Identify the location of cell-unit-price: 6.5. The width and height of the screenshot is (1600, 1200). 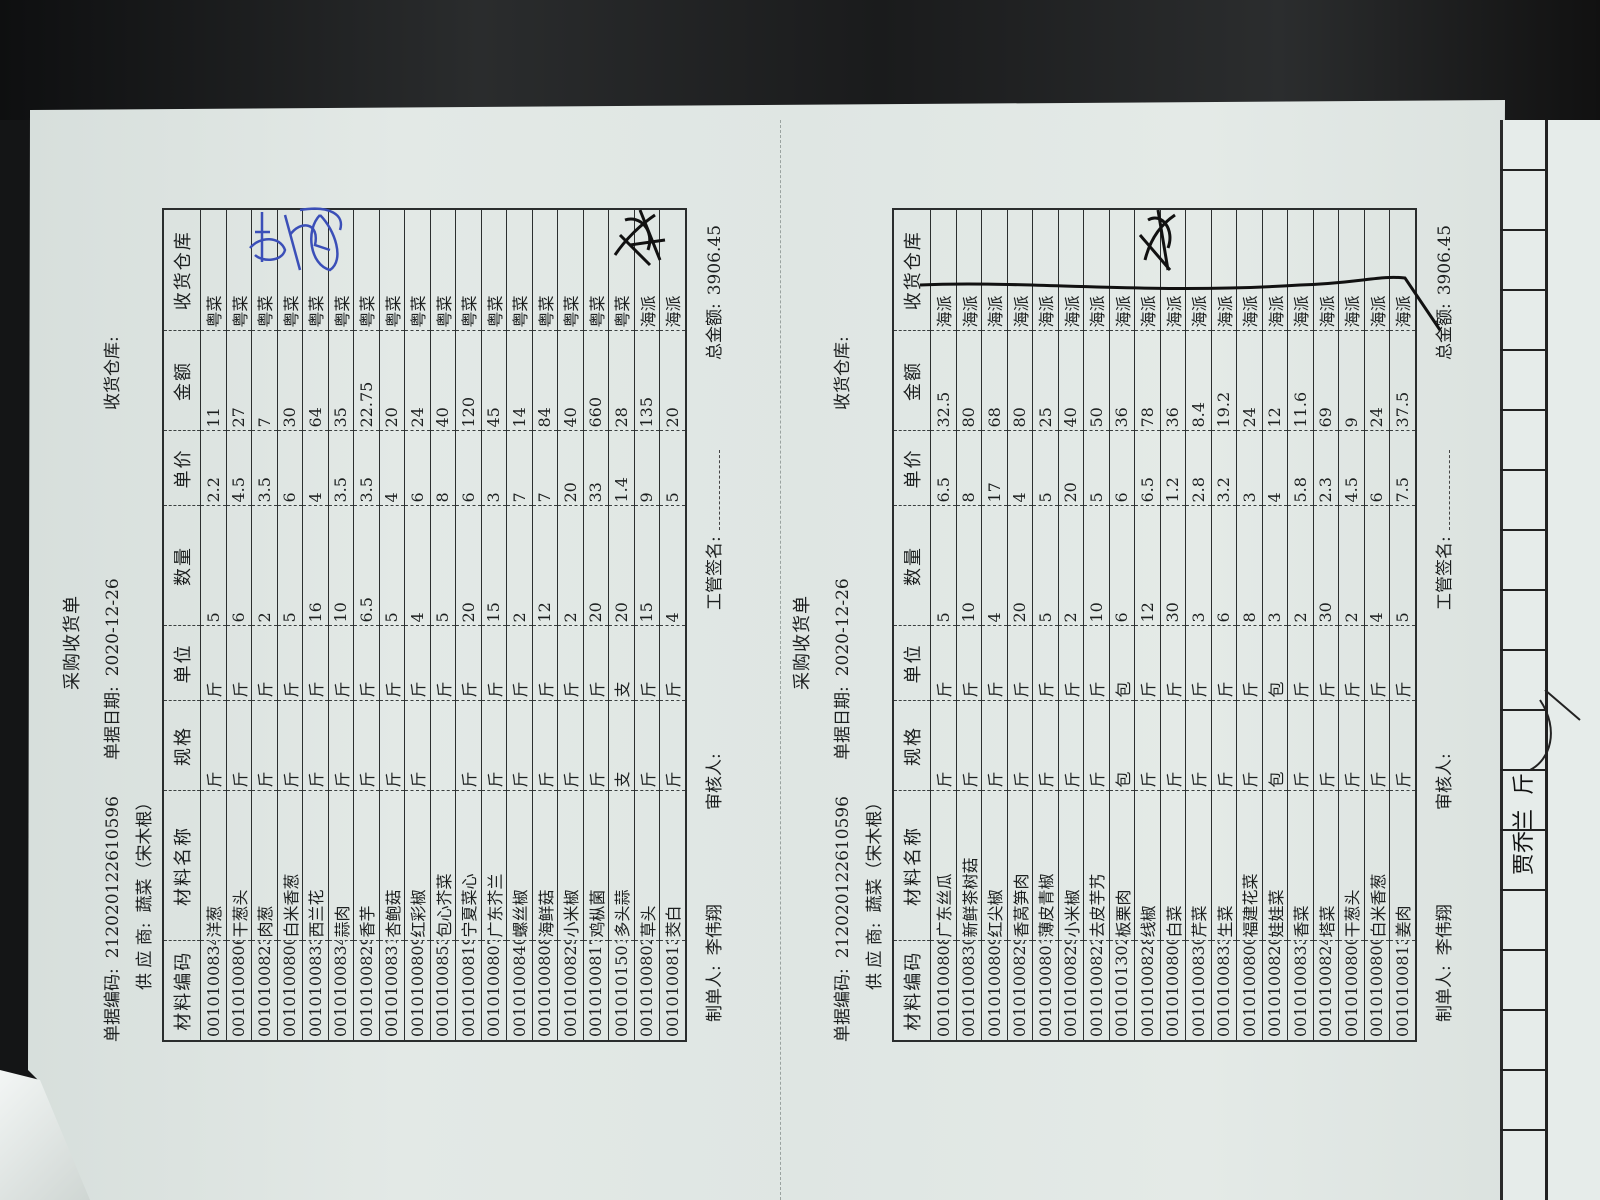
(943, 468).